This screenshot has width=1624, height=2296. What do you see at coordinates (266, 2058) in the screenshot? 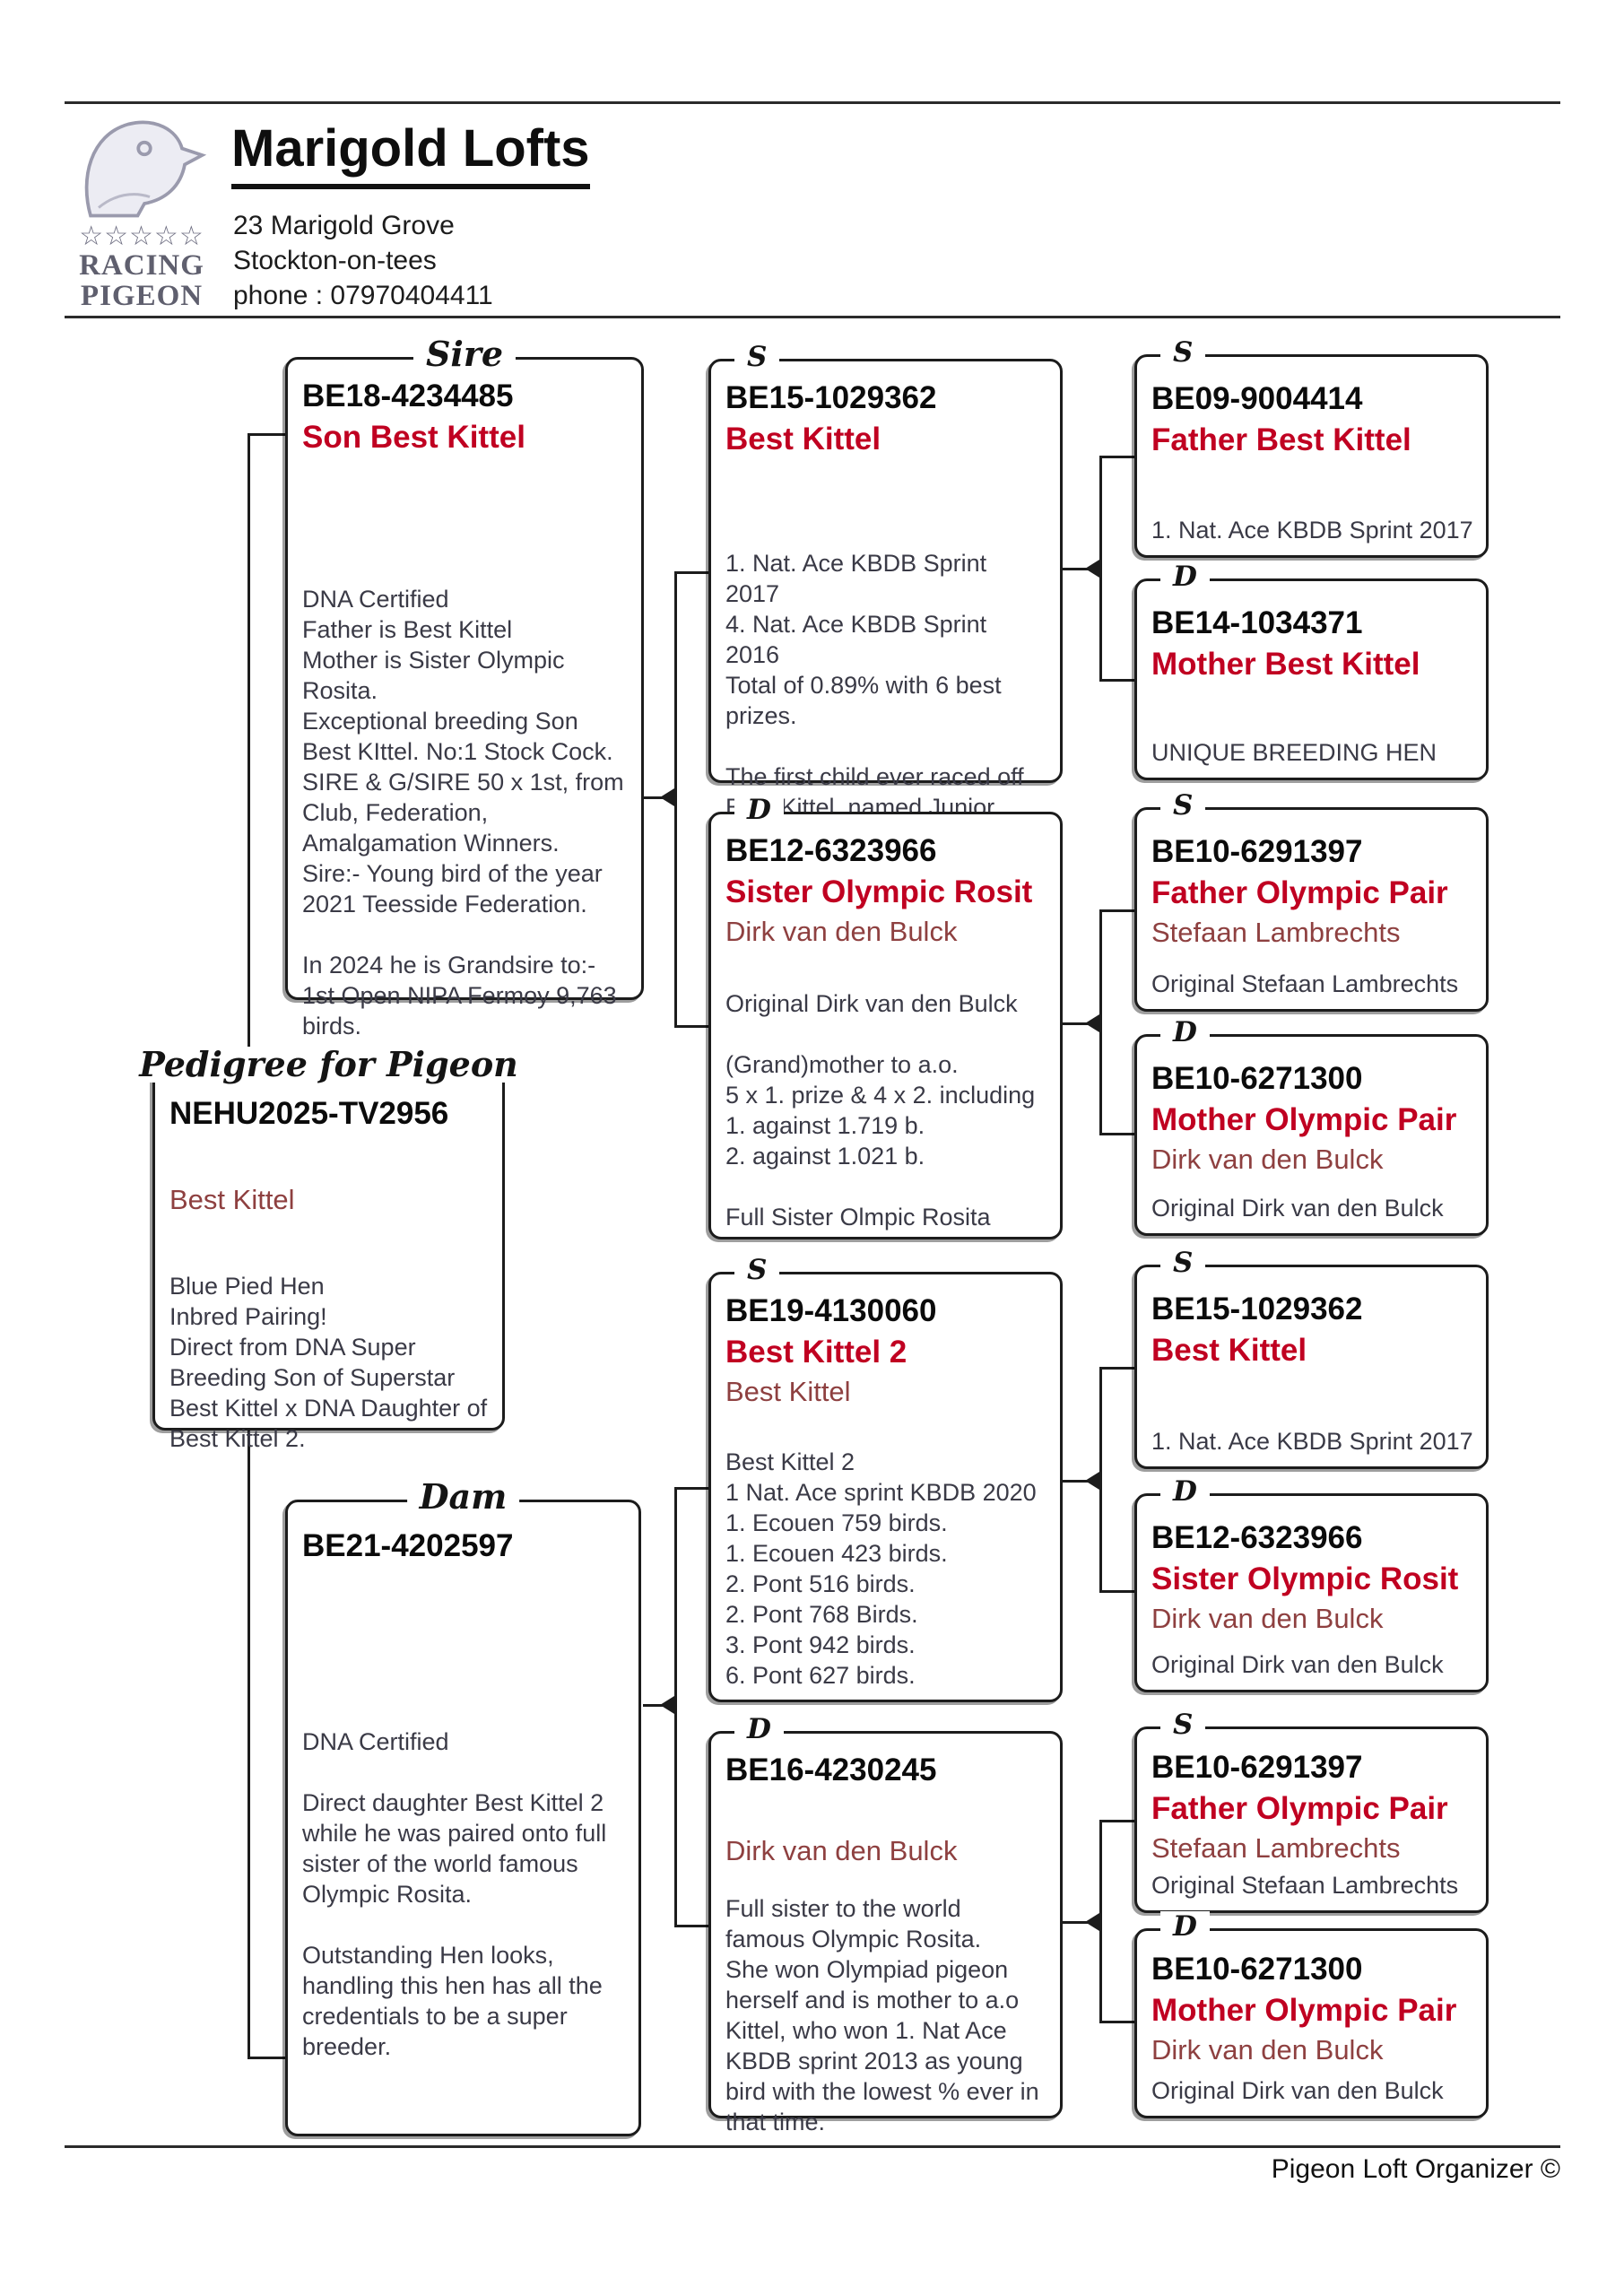
I see `connector-dam-stub` at bounding box center [266, 2058].